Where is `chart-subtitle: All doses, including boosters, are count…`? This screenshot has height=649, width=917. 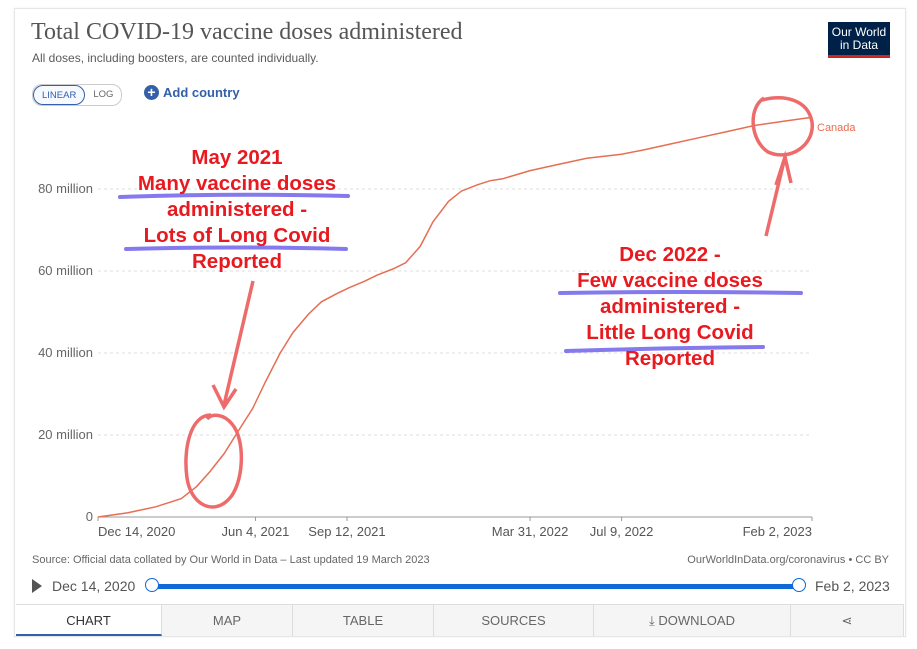 chart-subtitle: All doses, including boosters, are count… is located at coordinates (175, 58).